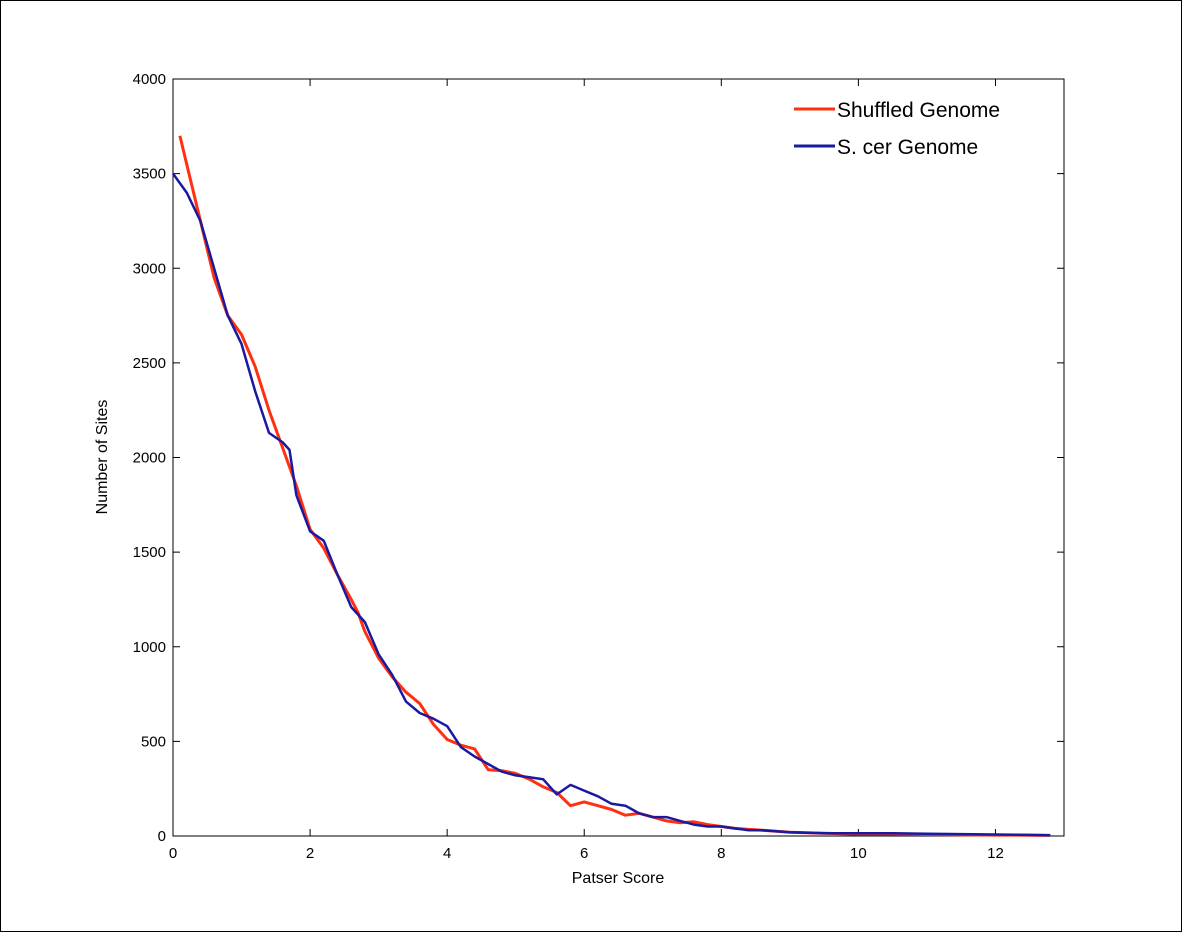  Describe the element at coordinates (584, 853) in the screenshot. I see `x-tick-label: 6` at that location.